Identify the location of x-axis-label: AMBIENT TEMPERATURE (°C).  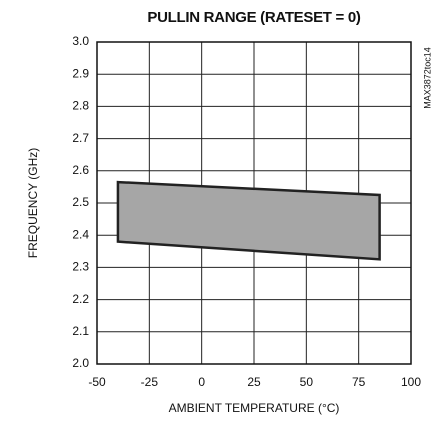
(254, 408).